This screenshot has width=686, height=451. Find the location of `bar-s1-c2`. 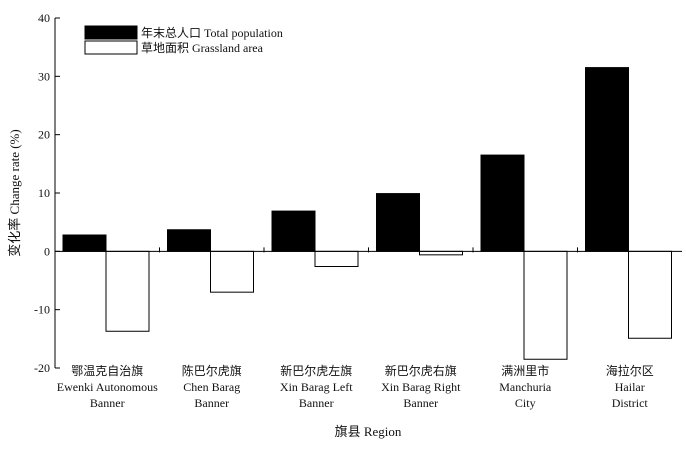

bar-s1-c2 is located at coordinates (189, 240).